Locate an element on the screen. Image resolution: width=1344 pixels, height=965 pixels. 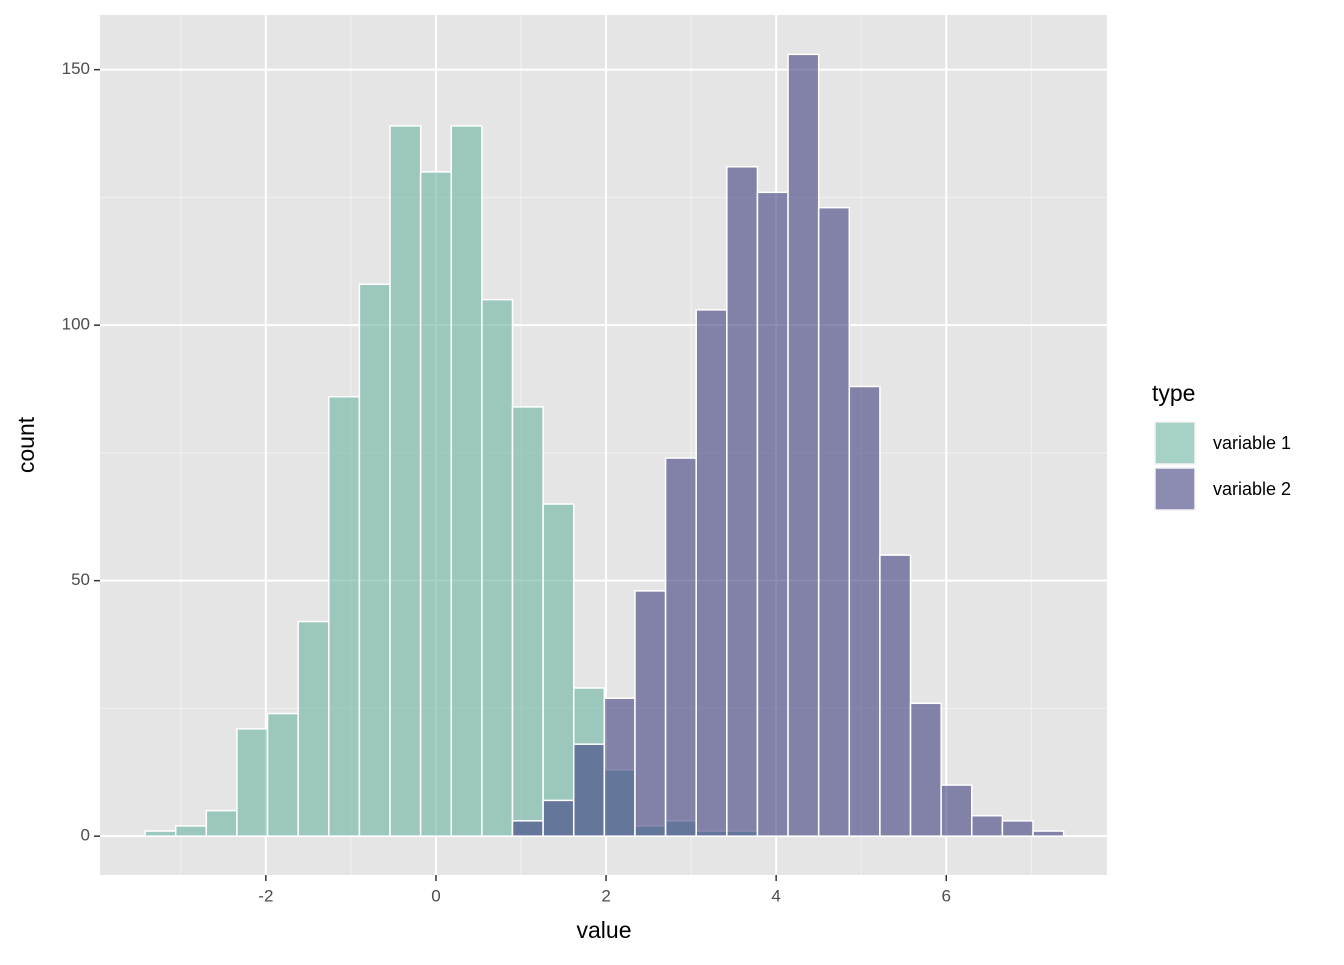
y-tick-label: 150 is located at coordinates (76, 68).